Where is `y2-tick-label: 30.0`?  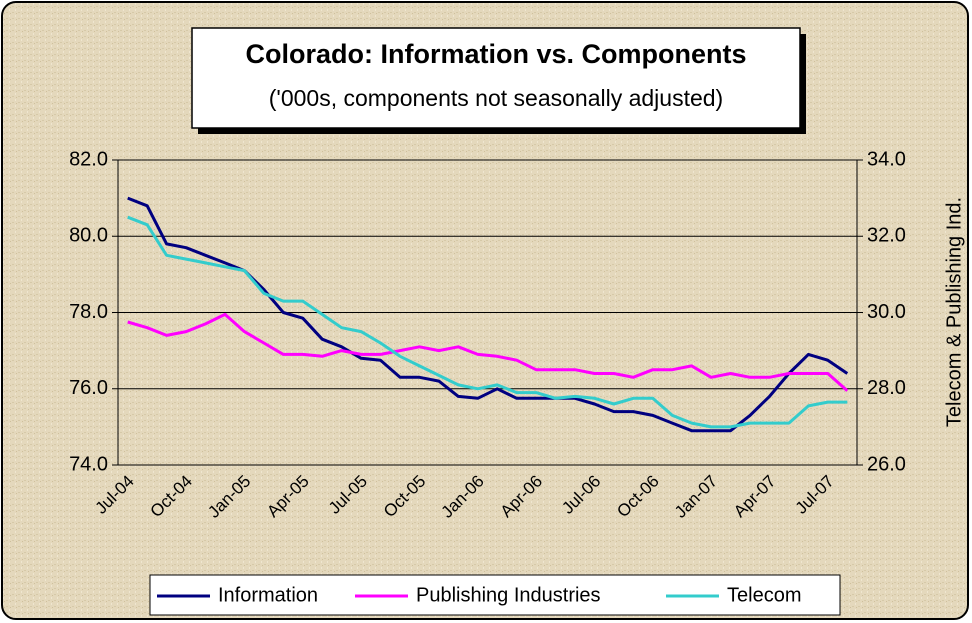 y2-tick-label: 30.0 is located at coordinates (886, 312).